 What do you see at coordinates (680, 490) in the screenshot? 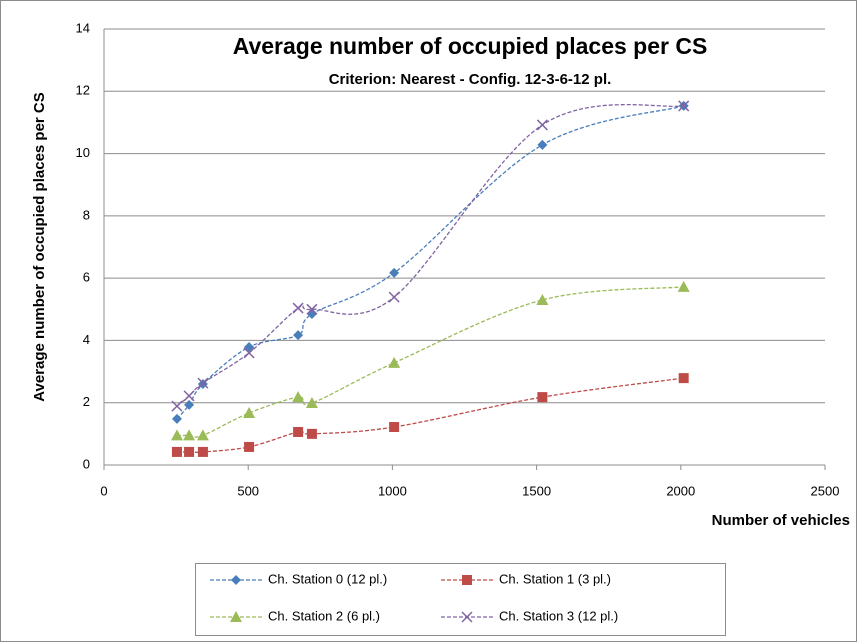
I see `x-tick-label: 2000` at bounding box center [680, 490].